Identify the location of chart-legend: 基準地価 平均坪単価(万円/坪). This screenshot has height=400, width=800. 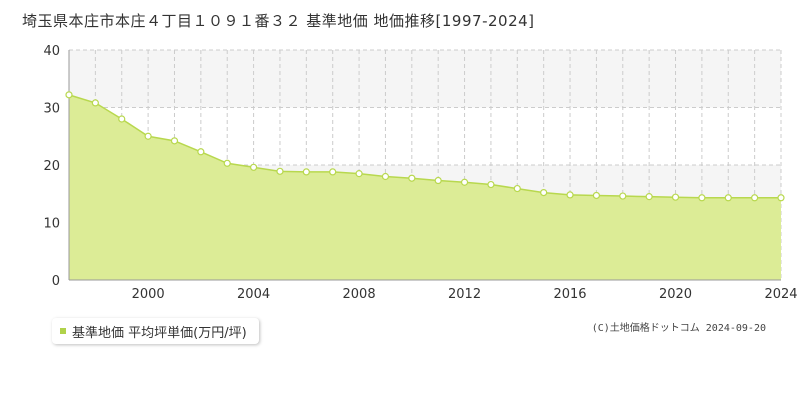
(155, 331).